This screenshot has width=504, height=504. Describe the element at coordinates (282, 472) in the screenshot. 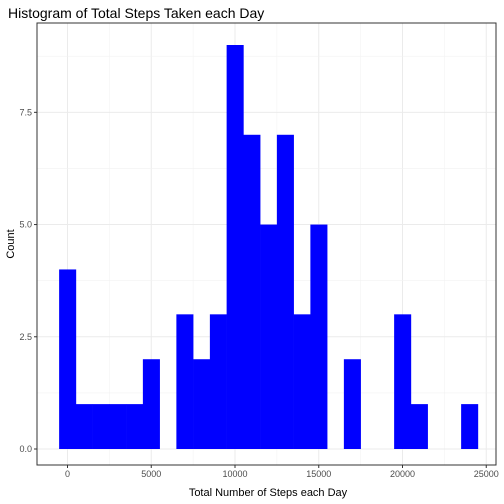

I see `x-axis-ticks: 0 5000 10000 15000 20000 25000` at that location.